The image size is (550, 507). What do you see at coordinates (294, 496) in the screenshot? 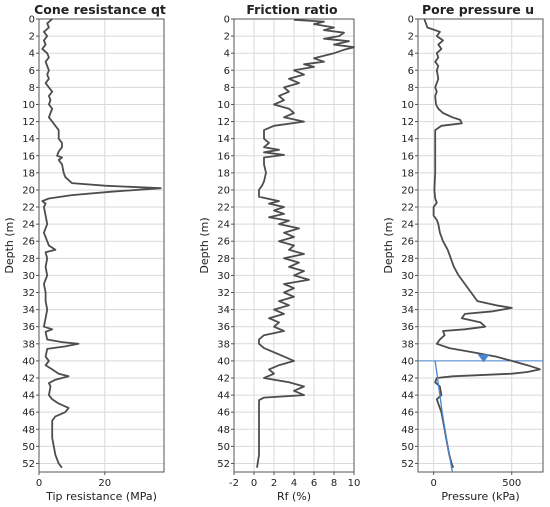
I see `x-axis-label: Rf (%)` at bounding box center [294, 496].